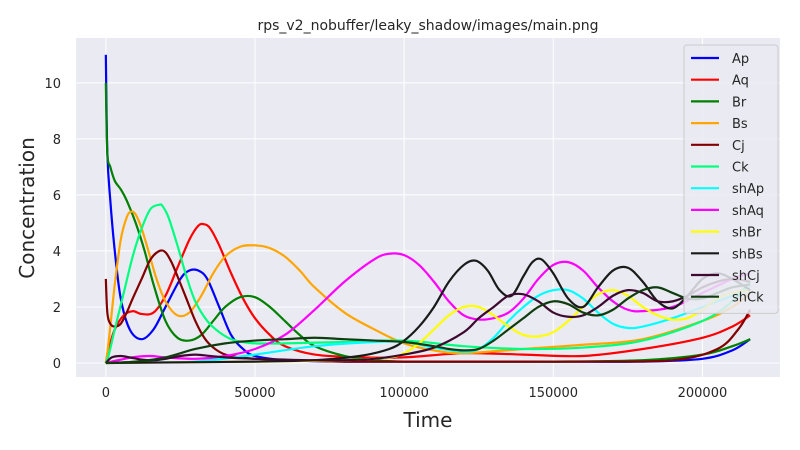 The width and height of the screenshot is (800, 450). I want to click on legend: Ap Aq Br Bs Cj Ck shAp shAq shBr shBs shCj shCk, so click(731, 179).